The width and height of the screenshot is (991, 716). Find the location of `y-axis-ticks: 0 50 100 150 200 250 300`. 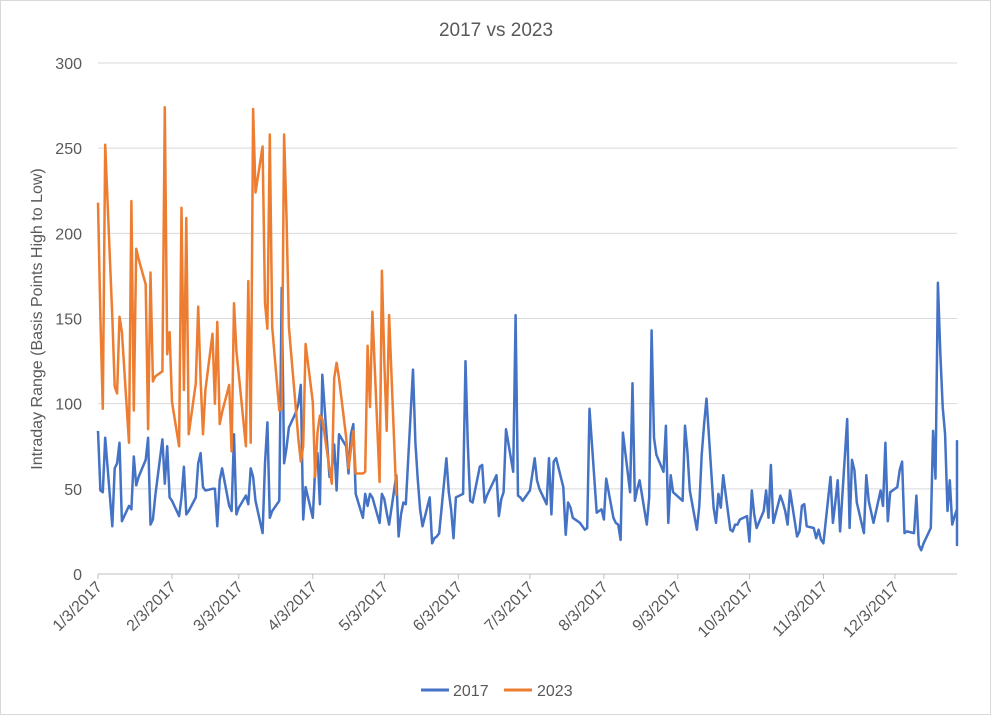

y-axis-ticks: 0 50 100 150 200 250 300 is located at coordinates (68, 320).